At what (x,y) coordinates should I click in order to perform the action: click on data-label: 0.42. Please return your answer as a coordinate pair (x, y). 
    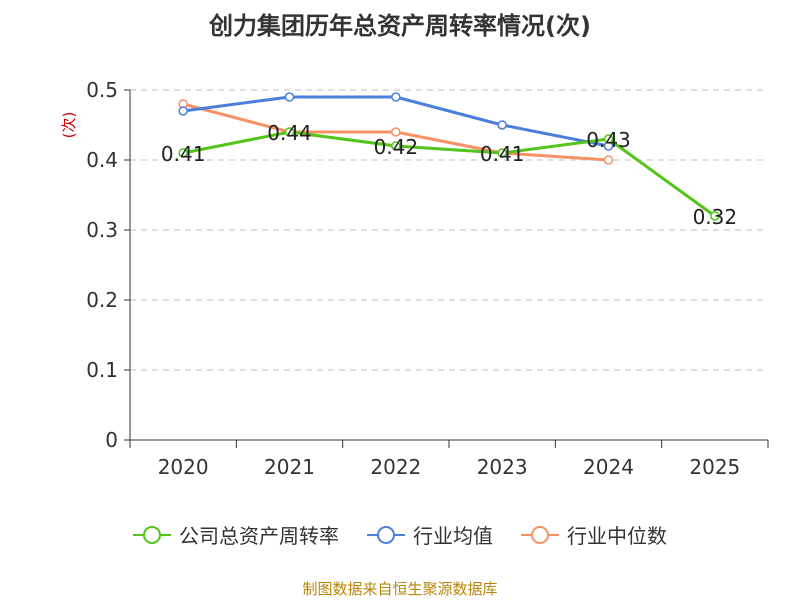
    Looking at the image, I should click on (396, 147).